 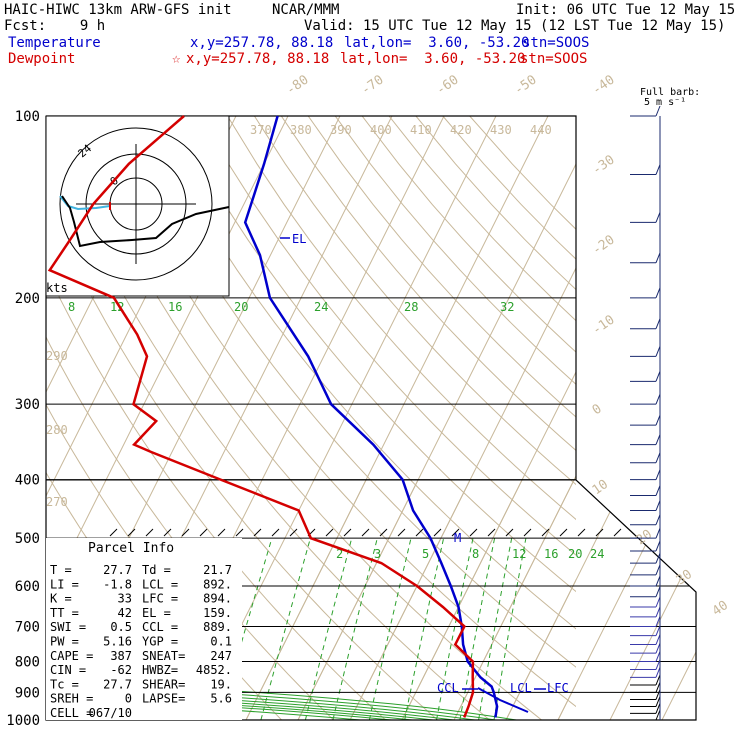 What do you see at coordinates (131, 548) in the screenshot?
I see `parcel-info-title: Parcel Info` at bounding box center [131, 548].